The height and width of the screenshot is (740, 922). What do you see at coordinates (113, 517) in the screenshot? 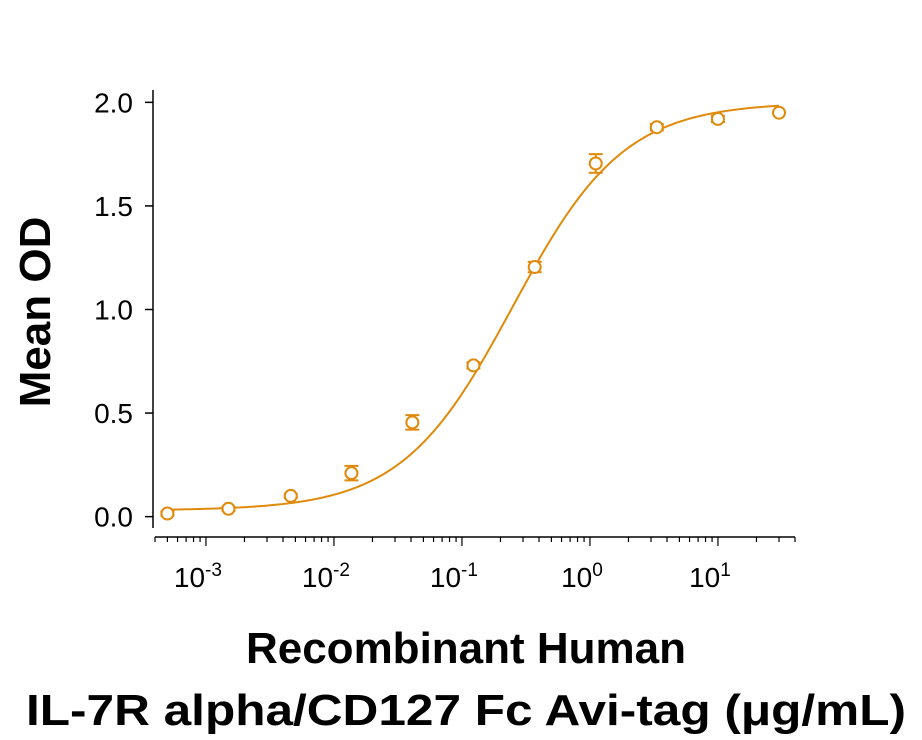
I see `y-tick-label: 0.0` at bounding box center [113, 517].